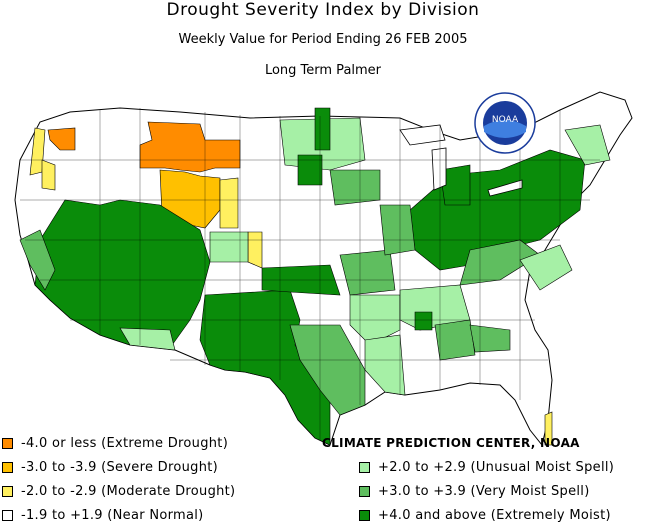 The height and width of the screenshot is (530, 646). I want to click on legend-label: +4.0 and above (Extremely Moist), so click(494, 515).